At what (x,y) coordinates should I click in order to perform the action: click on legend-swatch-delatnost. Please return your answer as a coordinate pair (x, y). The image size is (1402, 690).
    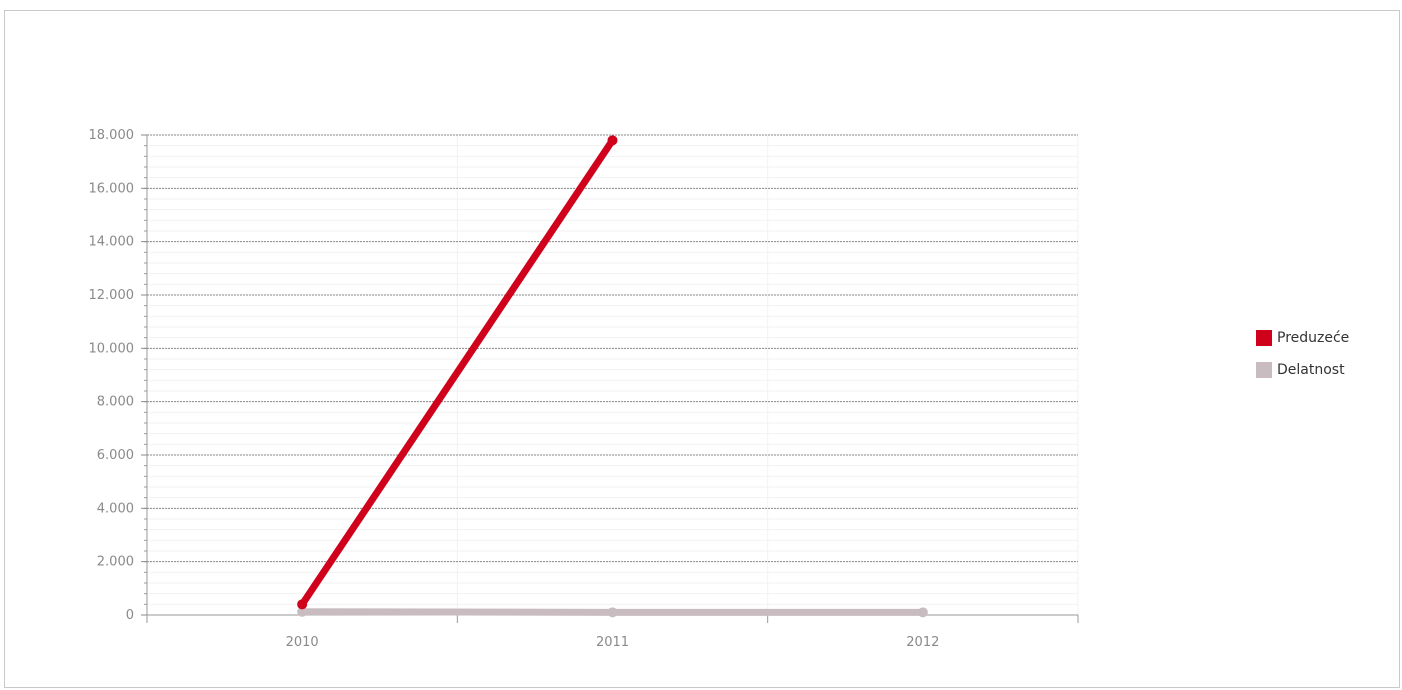
    Looking at the image, I should click on (1264, 370).